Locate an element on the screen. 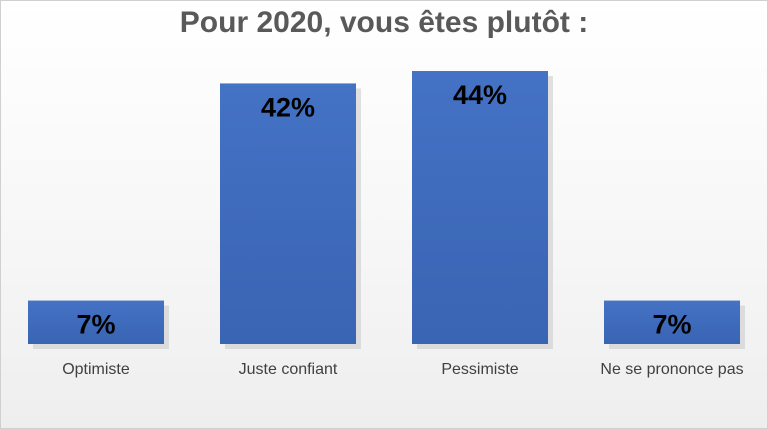  category-label-0: Optimiste is located at coordinates (96, 369).